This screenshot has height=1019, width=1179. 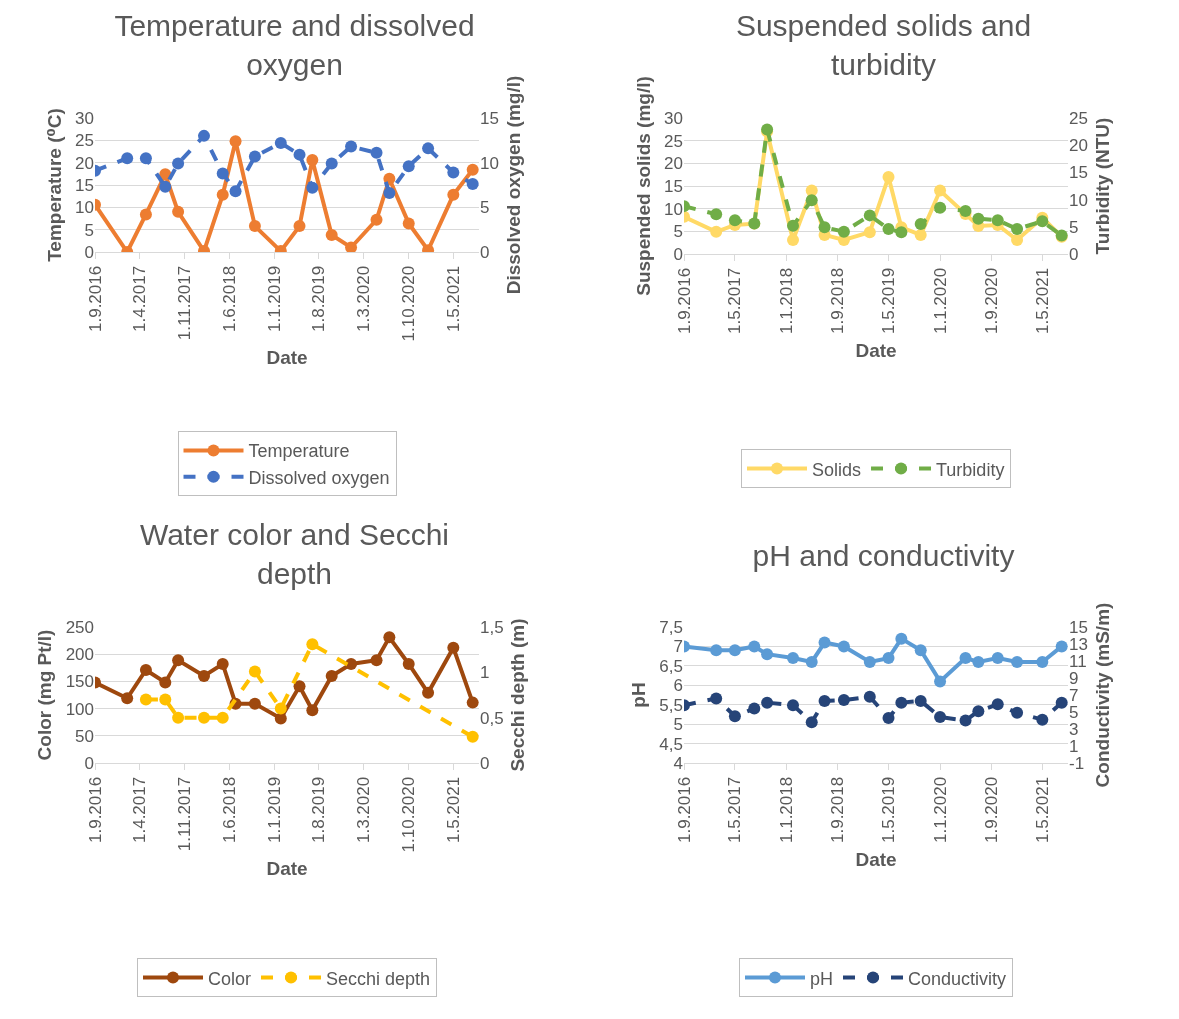 What do you see at coordinates (1102, 186) in the screenshot?
I see `y2-axis-title: Turbidity (NTU)` at bounding box center [1102, 186].